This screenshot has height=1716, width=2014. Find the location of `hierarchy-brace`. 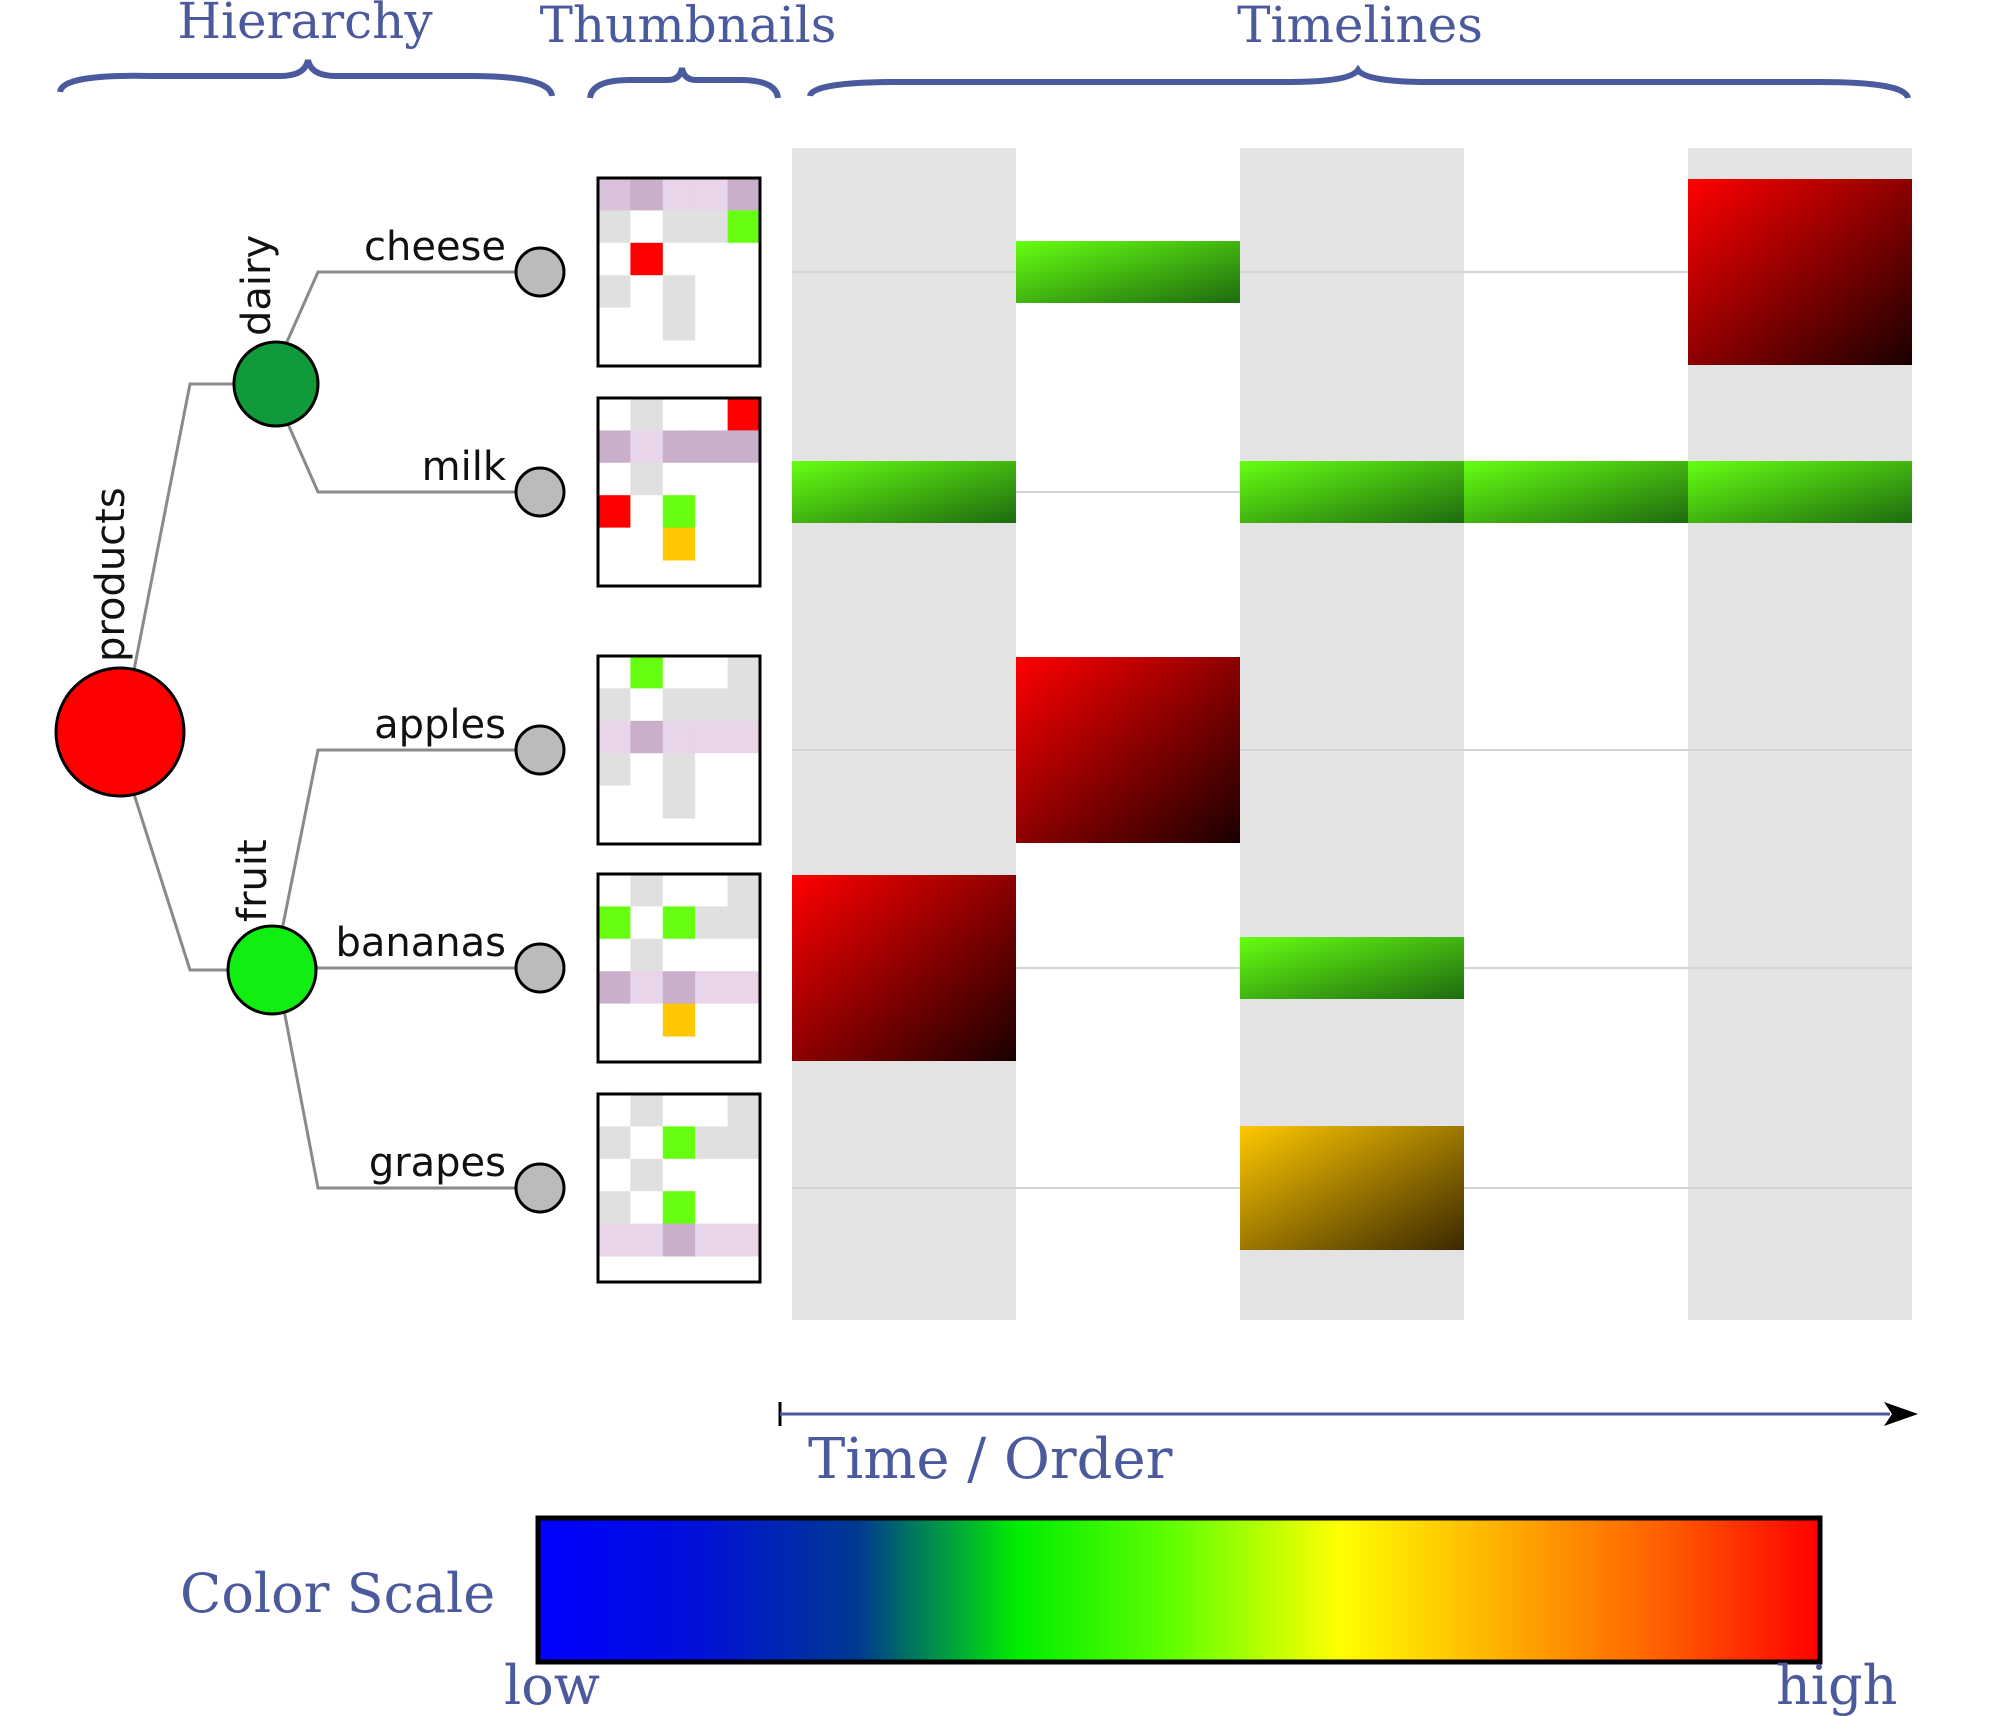

hierarchy-brace is located at coordinates (306, 78).